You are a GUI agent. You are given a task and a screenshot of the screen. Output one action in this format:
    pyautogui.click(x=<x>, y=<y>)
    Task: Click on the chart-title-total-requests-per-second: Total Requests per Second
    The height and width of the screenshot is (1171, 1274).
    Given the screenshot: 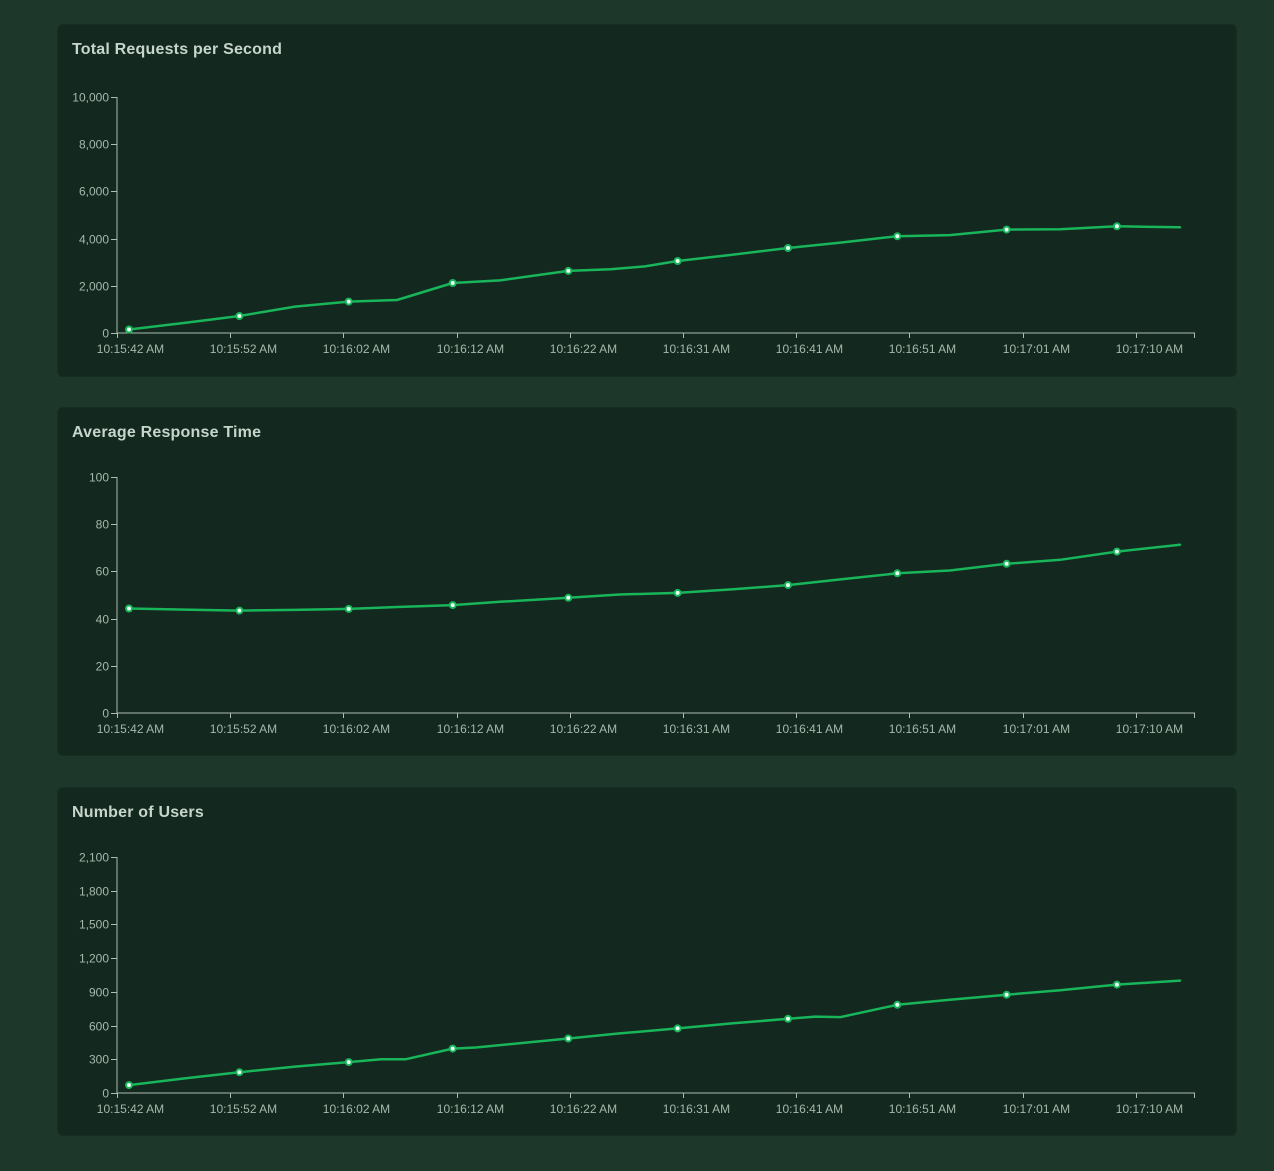 What is the action you would take?
    pyautogui.click(x=177, y=49)
    